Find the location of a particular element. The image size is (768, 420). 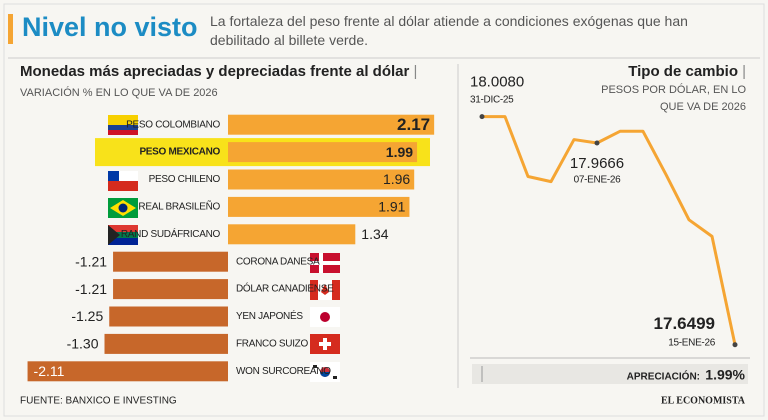

source: FUENTE: BANXICO E INVESTING is located at coordinates (98, 401).